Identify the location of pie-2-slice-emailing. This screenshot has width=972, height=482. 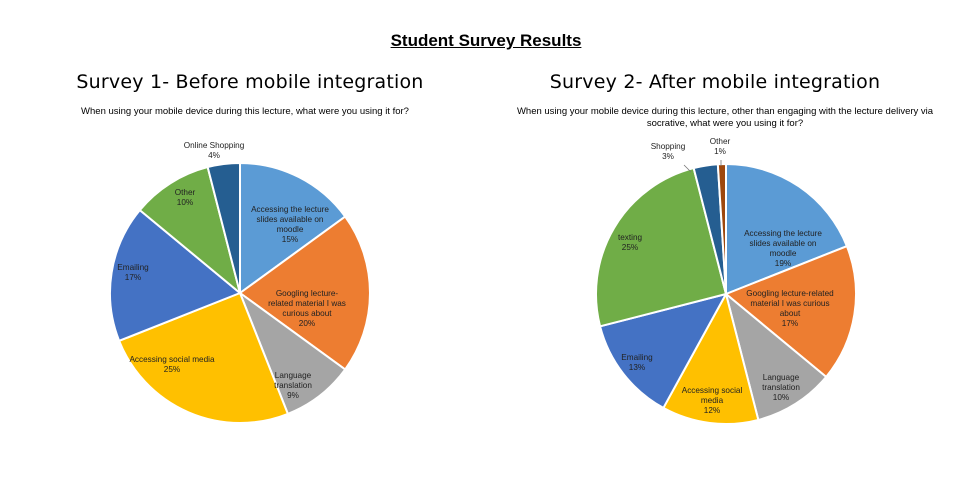
(663, 351).